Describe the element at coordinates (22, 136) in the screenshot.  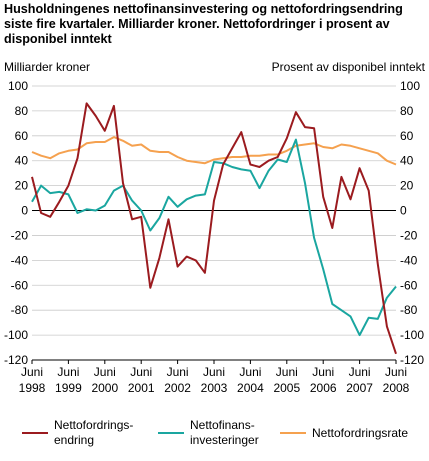
I see `y-tick-label-left: 60` at that location.